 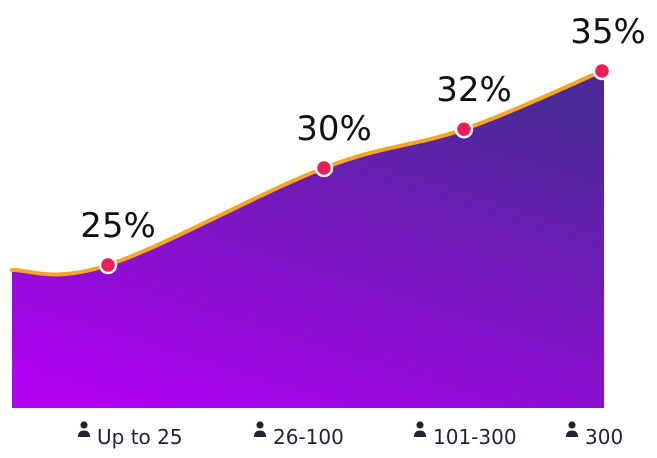 What do you see at coordinates (140, 437) in the screenshot?
I see `category-label-1: Up to 25` at bounding box center [140, 437].